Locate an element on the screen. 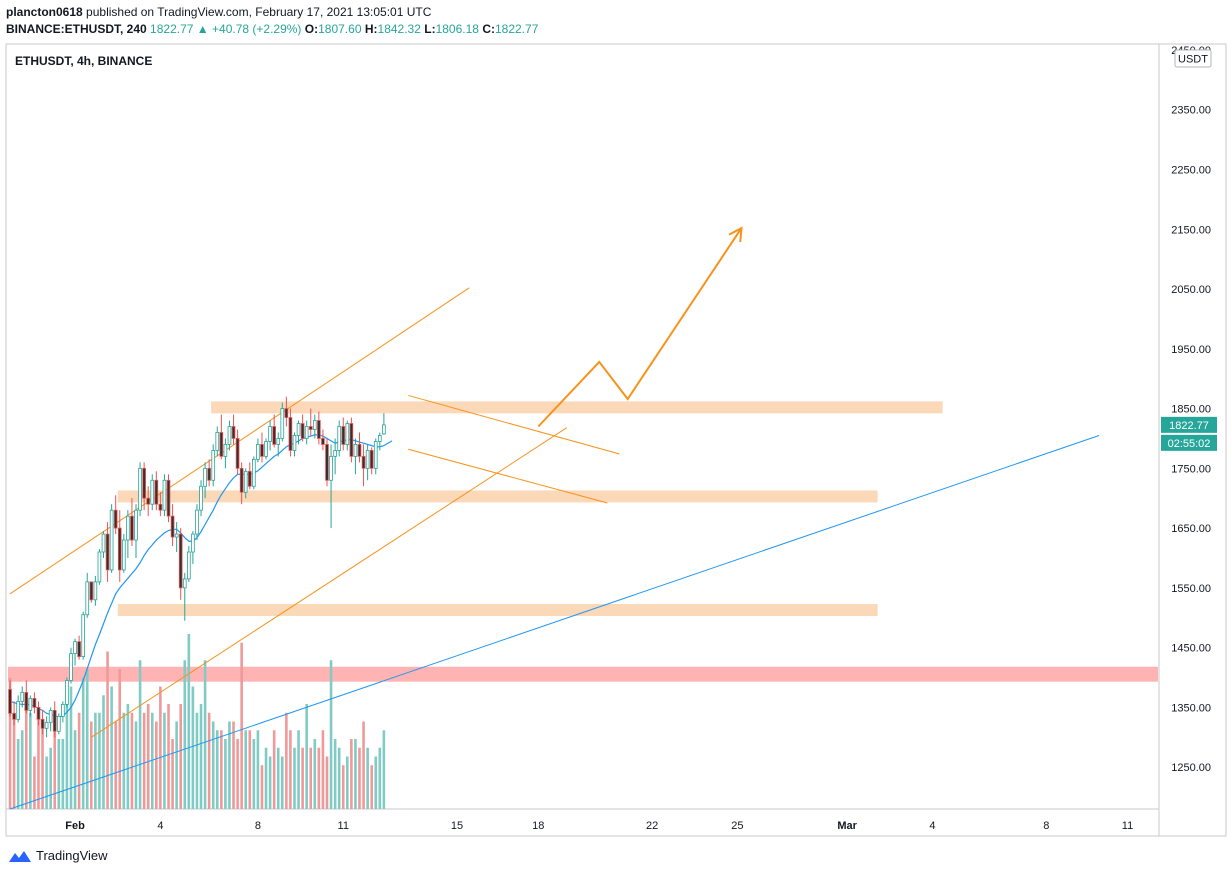  candles-layer is located at coordinates (197, 567).